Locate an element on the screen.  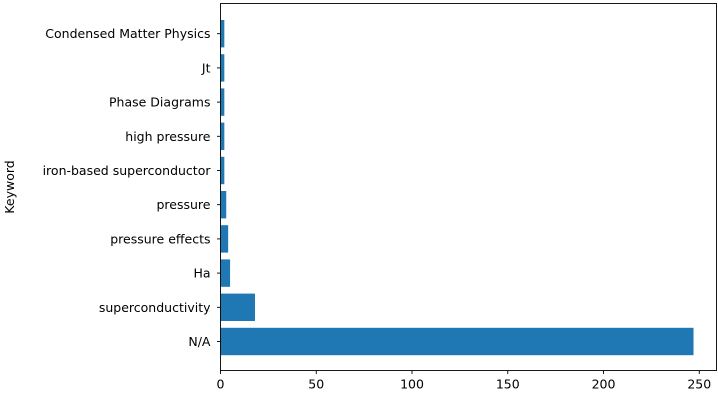
x-ticks: 0 50 100 150 200 250 is located at coordinates (464, 381).